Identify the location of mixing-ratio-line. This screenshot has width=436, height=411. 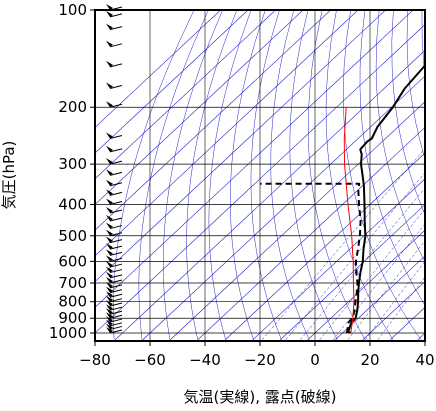
(379, 281).